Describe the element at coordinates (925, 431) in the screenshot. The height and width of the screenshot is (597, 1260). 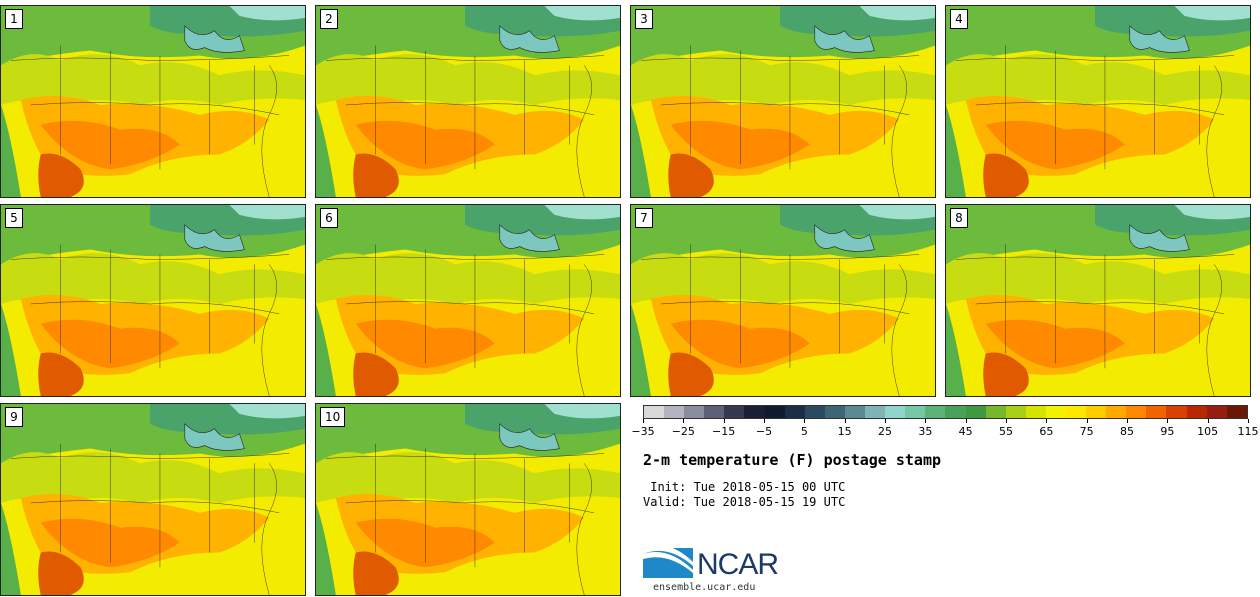
I see `colorbar-tick-label: 35` at that location.